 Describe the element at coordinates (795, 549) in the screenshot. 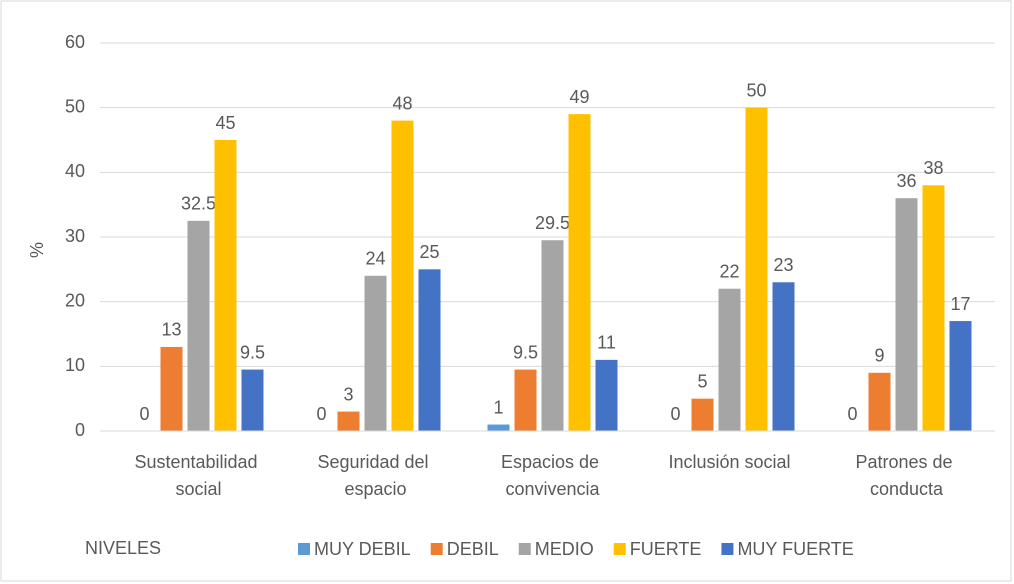

I see `legend-label: MUY FUERTE` at that location.